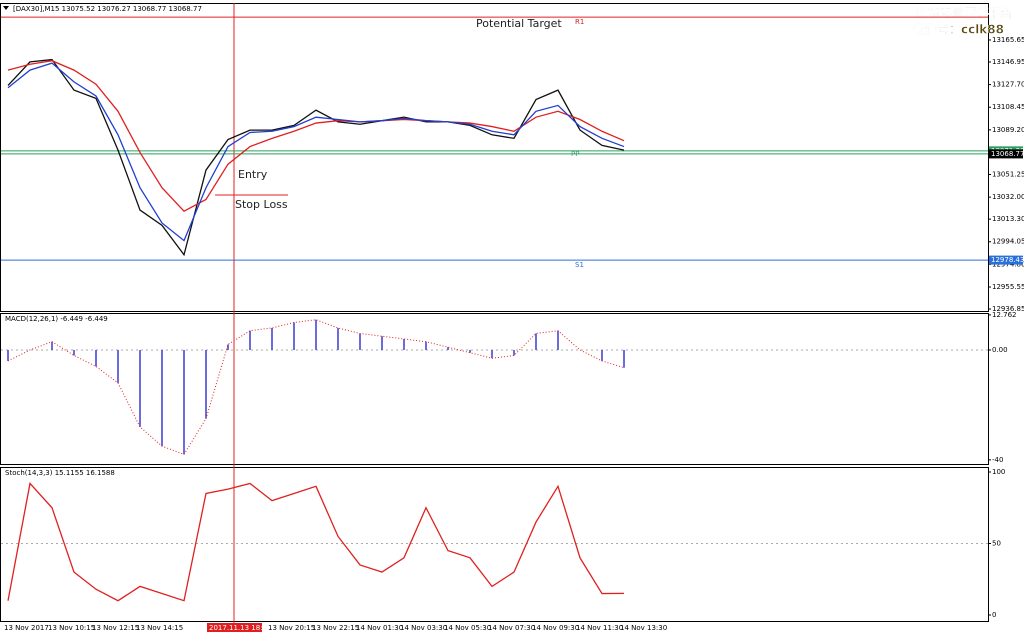 The width and height of the screenshot is (1024, 636). Describe the element at coordinates (1008, 197) in the screenshot. I see `y-tick-label: 13032.00` at that location.